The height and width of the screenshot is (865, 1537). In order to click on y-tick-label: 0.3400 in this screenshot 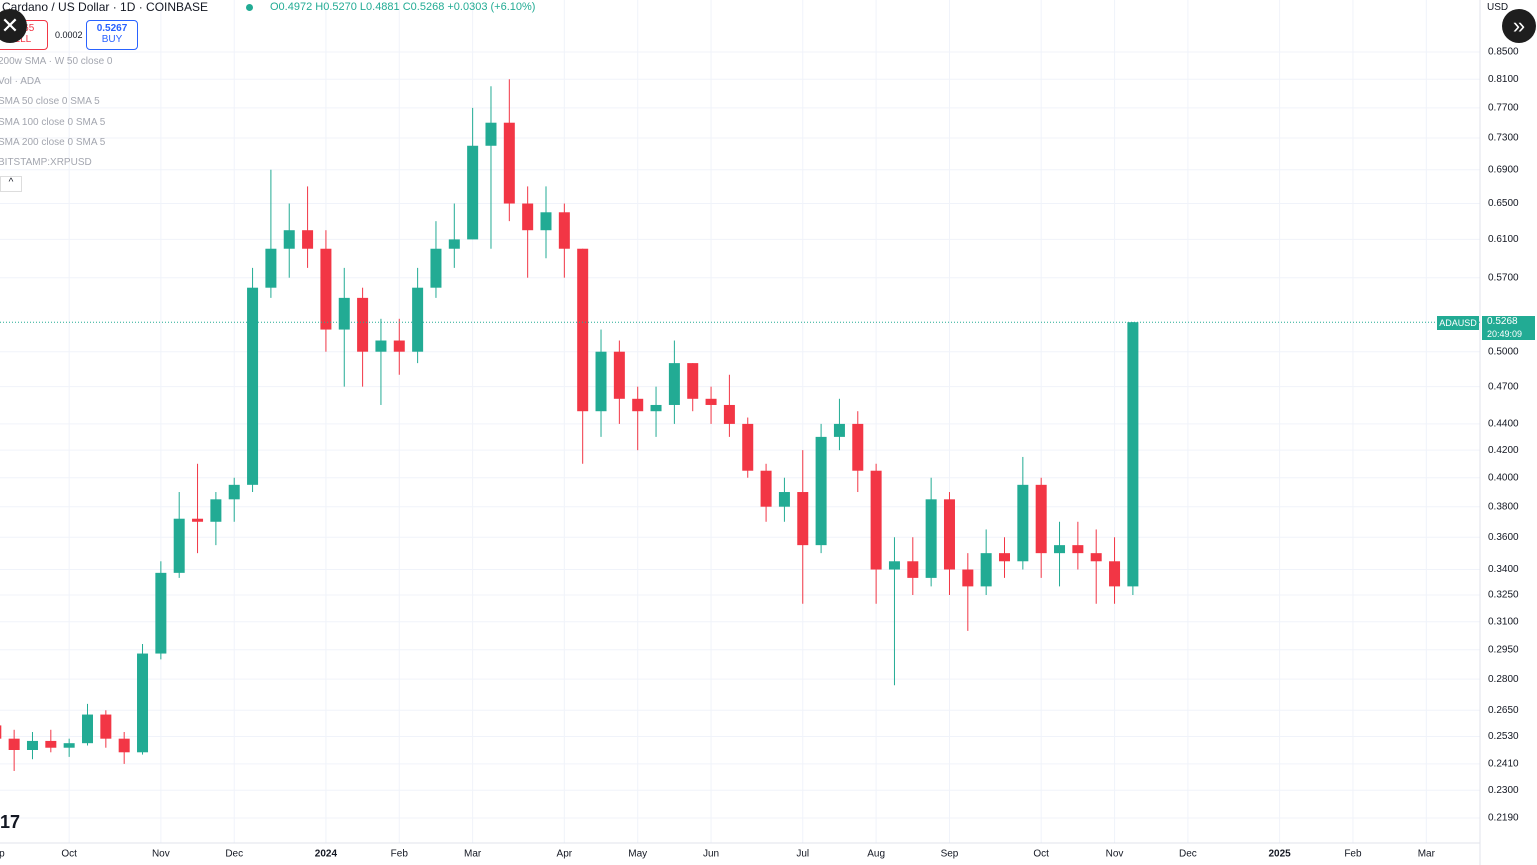, I will do `click(1503, 569)`.